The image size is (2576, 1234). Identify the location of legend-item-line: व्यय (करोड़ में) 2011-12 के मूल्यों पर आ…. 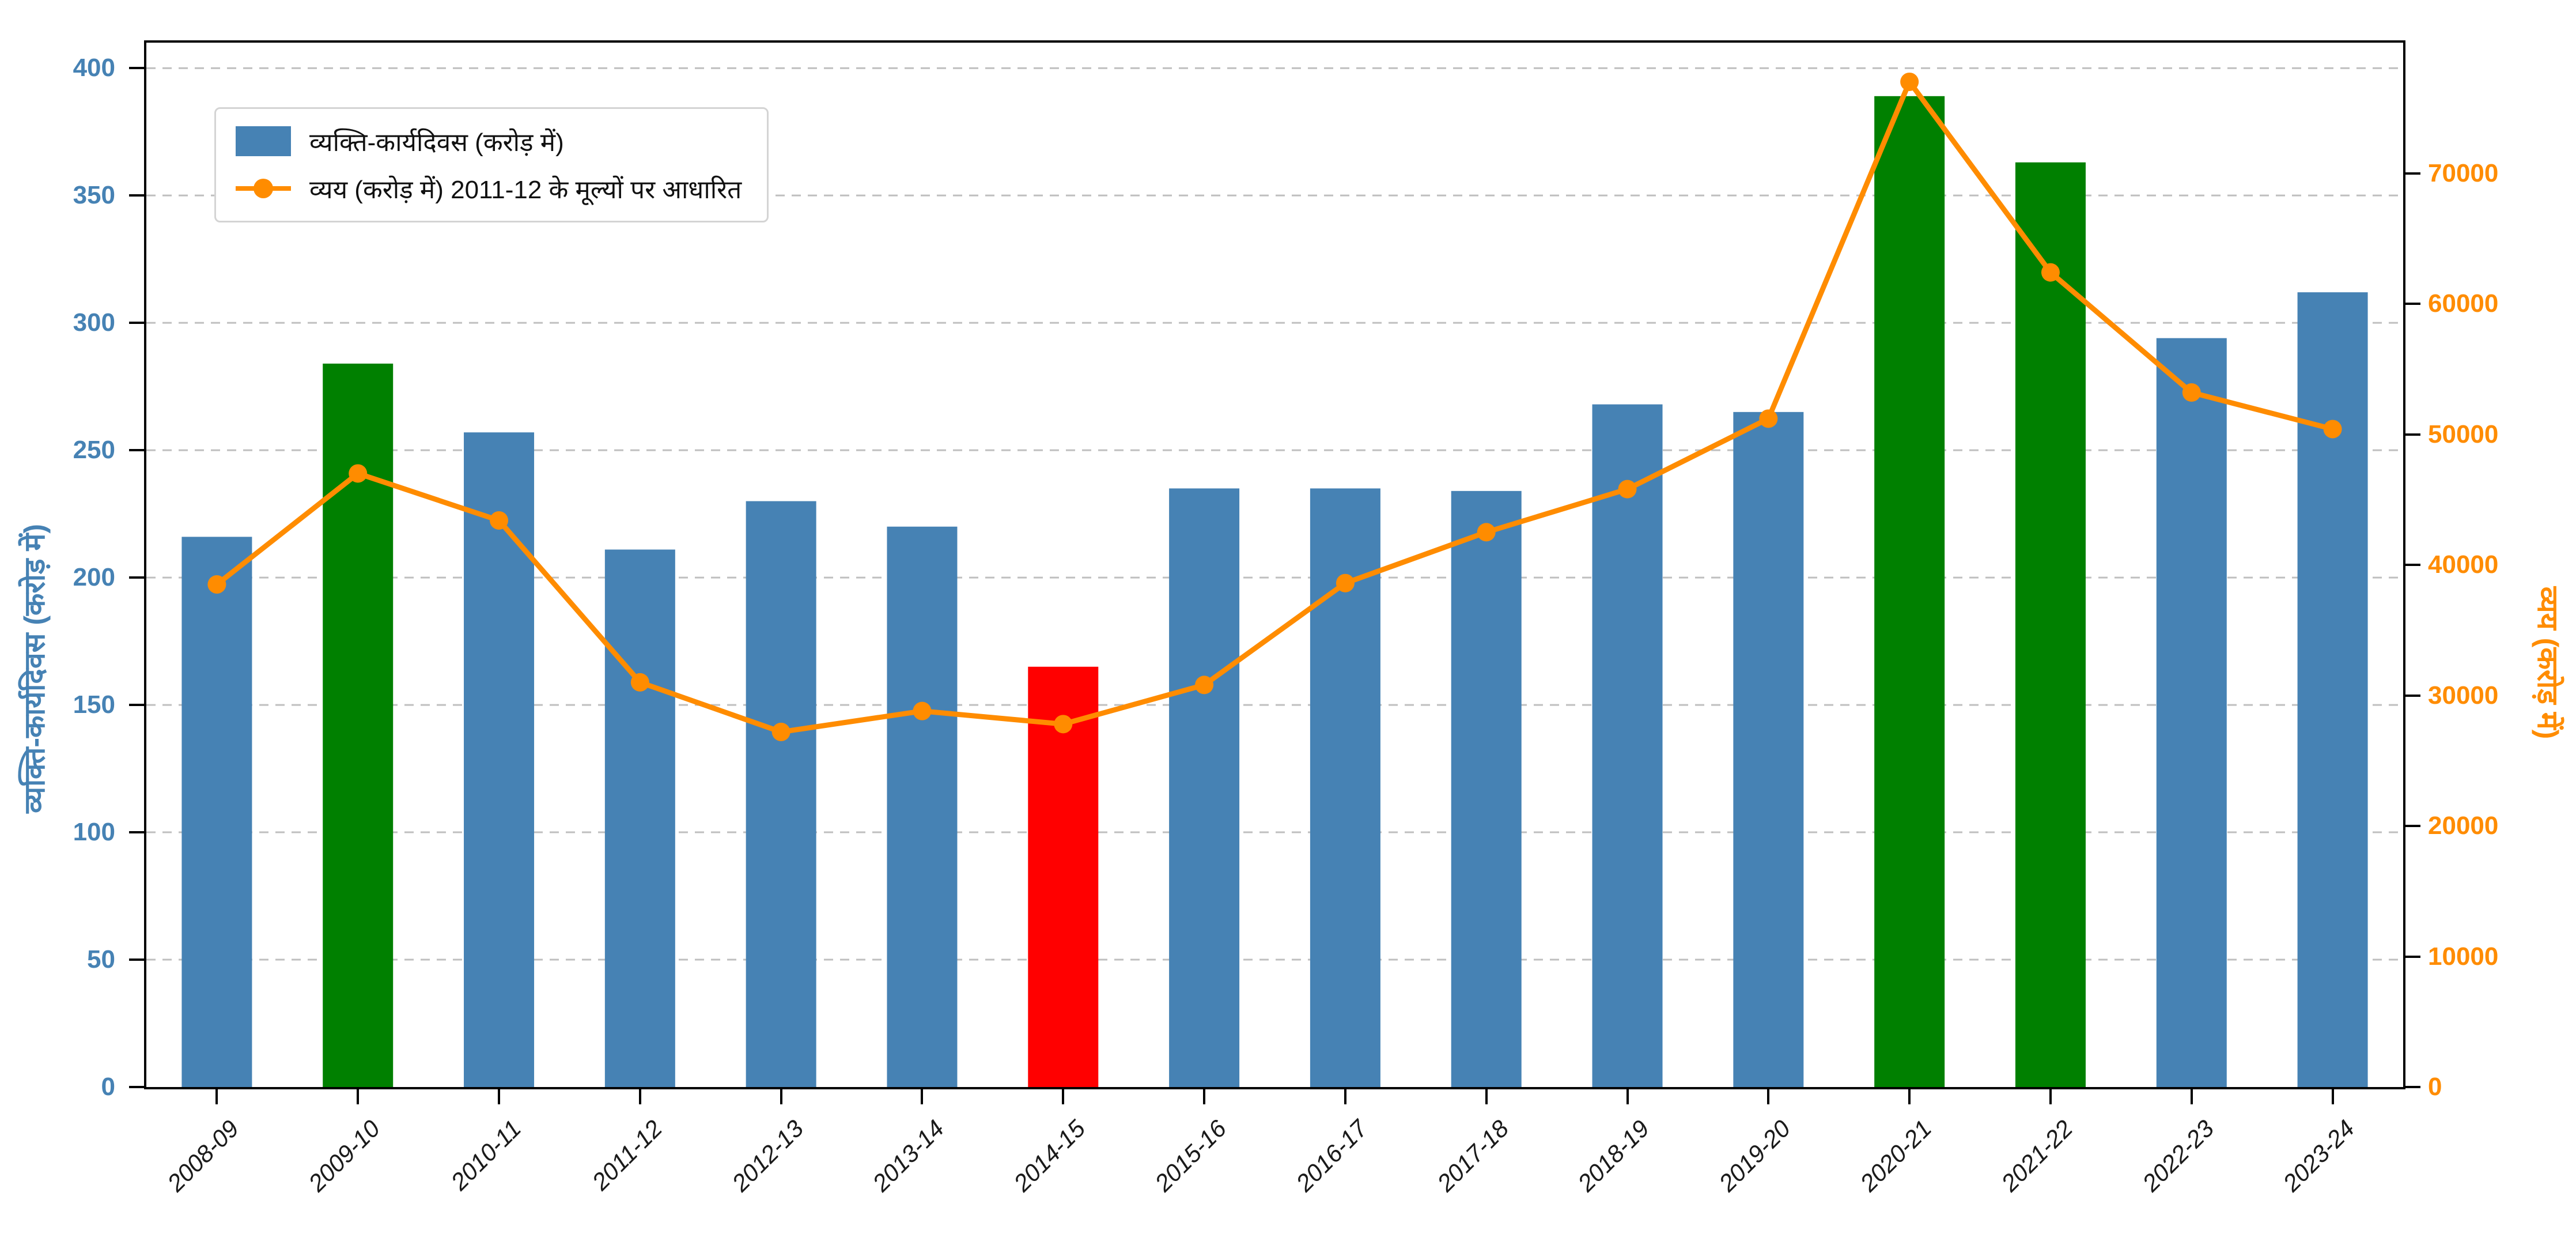
(489, 188).